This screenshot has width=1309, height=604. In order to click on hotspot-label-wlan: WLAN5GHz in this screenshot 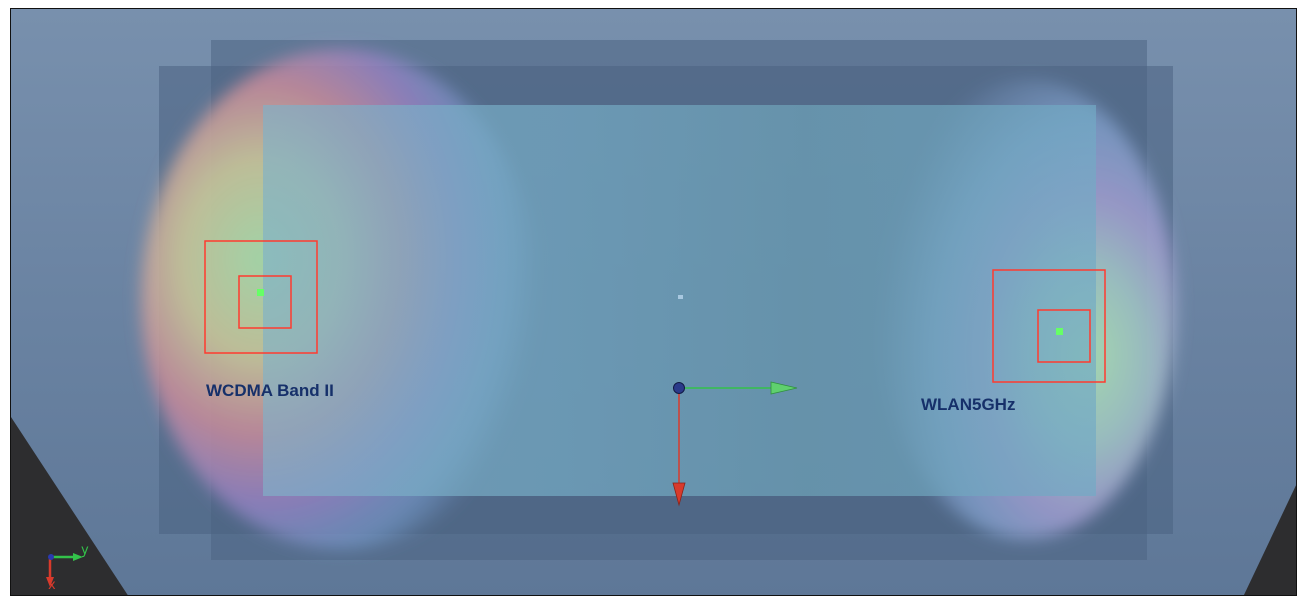, I will do `click(968, 404)`.